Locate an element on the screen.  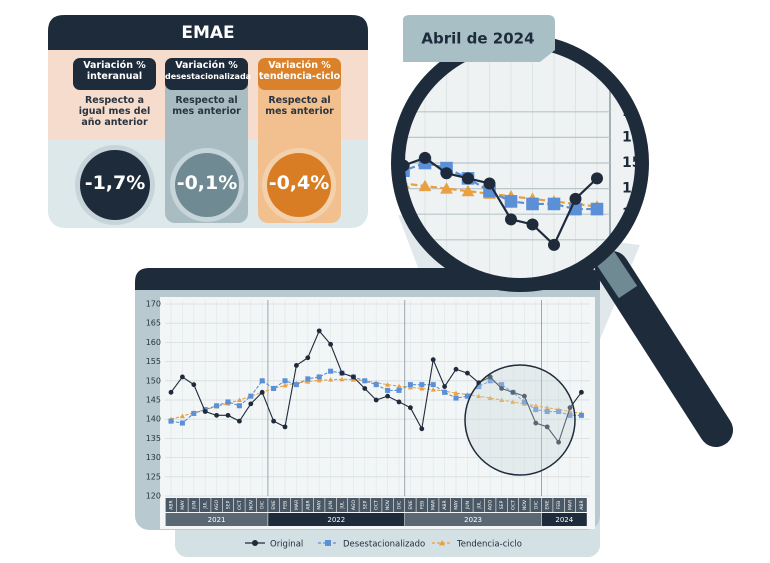
card-header is located at coordinates (208, 32).